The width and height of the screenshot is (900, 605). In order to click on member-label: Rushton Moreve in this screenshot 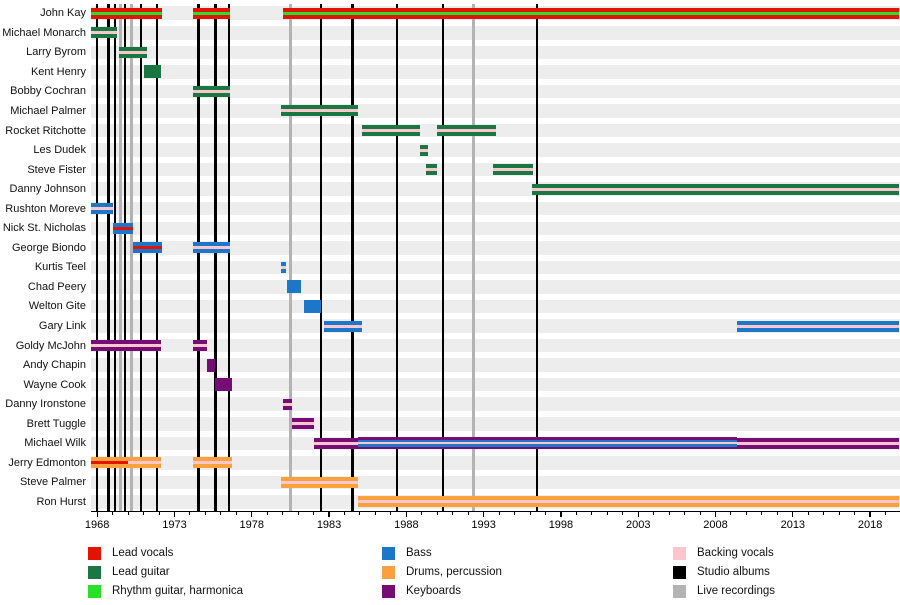, I will do `click(45, 208)`.